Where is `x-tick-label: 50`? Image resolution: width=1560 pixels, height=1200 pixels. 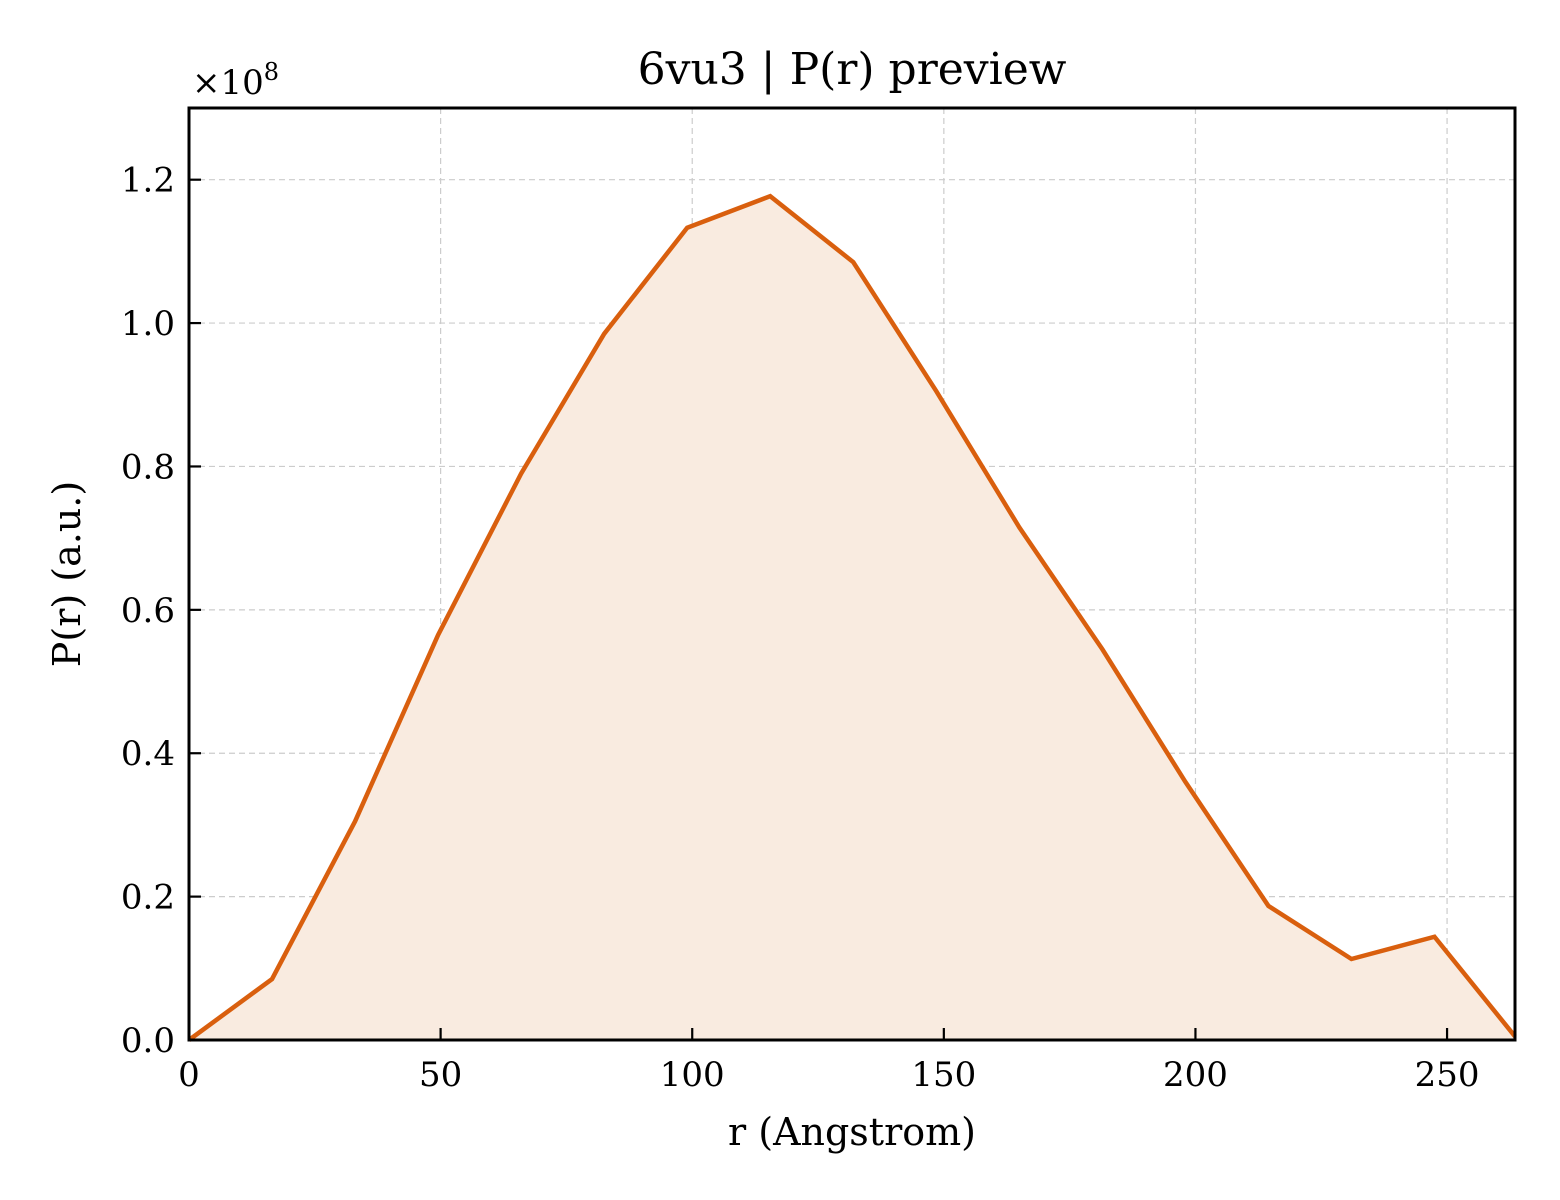 x-tick-label: 50 is located at coordinates (440, 1075).